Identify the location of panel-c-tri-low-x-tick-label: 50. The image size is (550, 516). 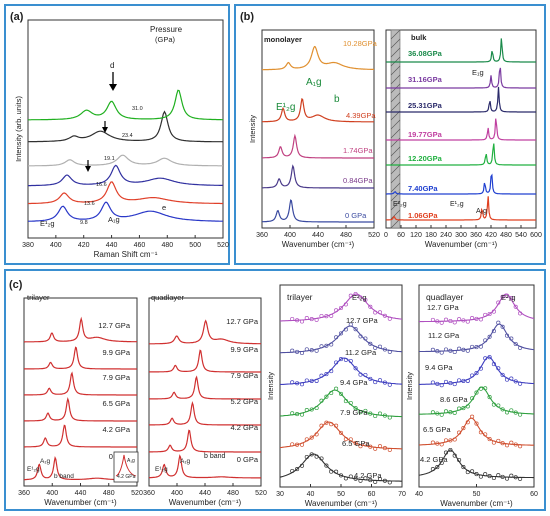
(341, 494).